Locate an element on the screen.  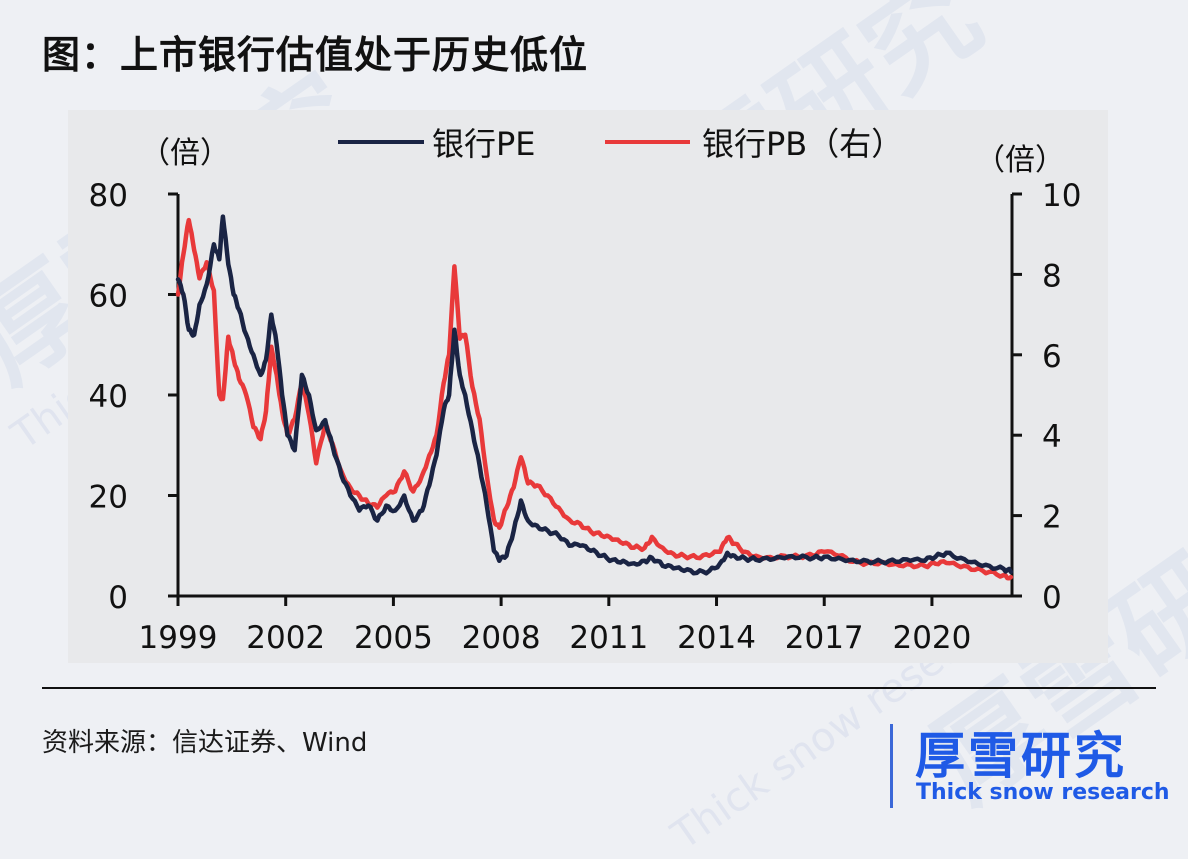
x-tick-label: 2008 is located at coordinates (501, 638).